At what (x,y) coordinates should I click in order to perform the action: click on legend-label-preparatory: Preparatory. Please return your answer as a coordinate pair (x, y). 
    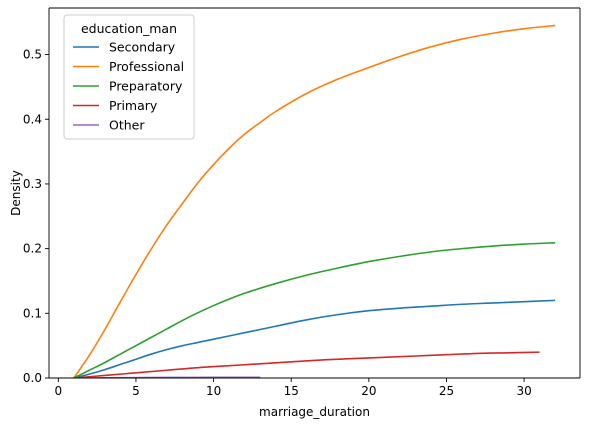
    Looking at the image, I should click on (146, 86).